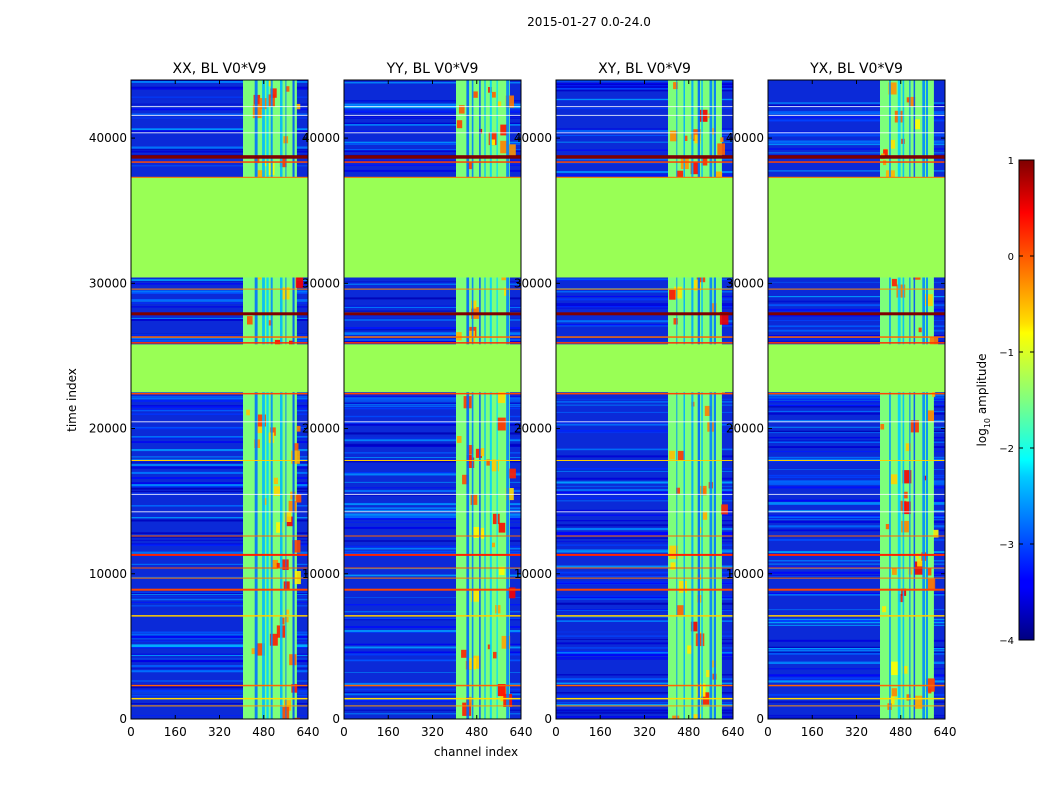 The image size is (1050, 800). Describe the element at coordinates (812, 732) in the screenshot. I see `x-tick-label: 160` at that location.